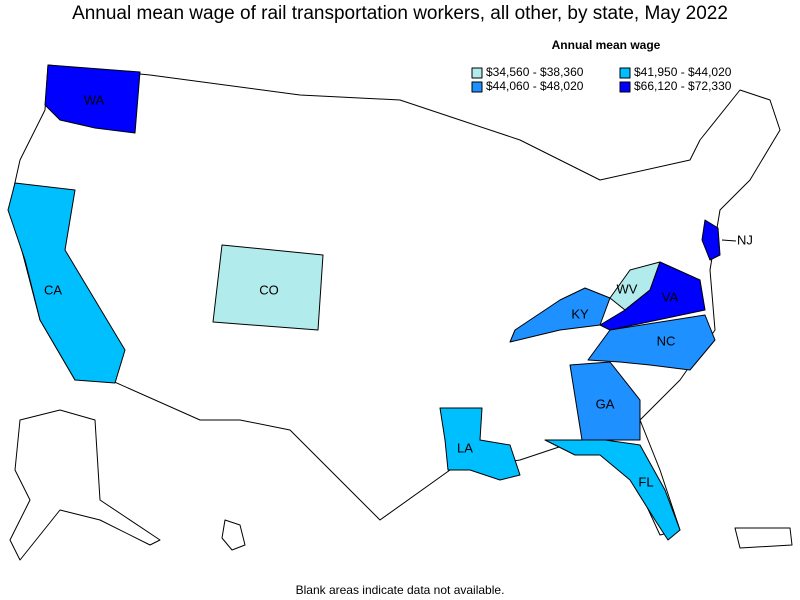 This screenshot has height=600, width=800. Describe the element at coordinates (535, 72) in the screenshot. I see `legend-label: $34,560 - $38,360` at that location.